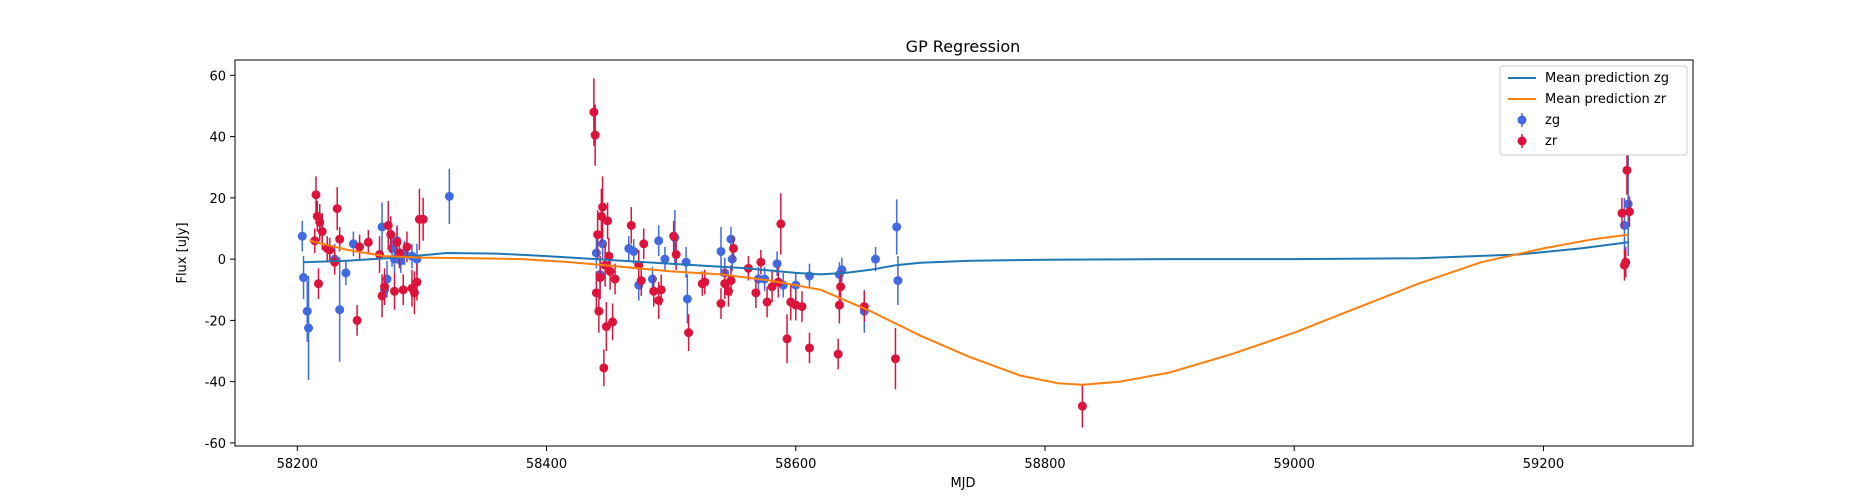  What do you see at coordinates (1552, 120) in the screenshot?
I see `legend-label-zg-points: zg` at bounding box center [1552, 120].